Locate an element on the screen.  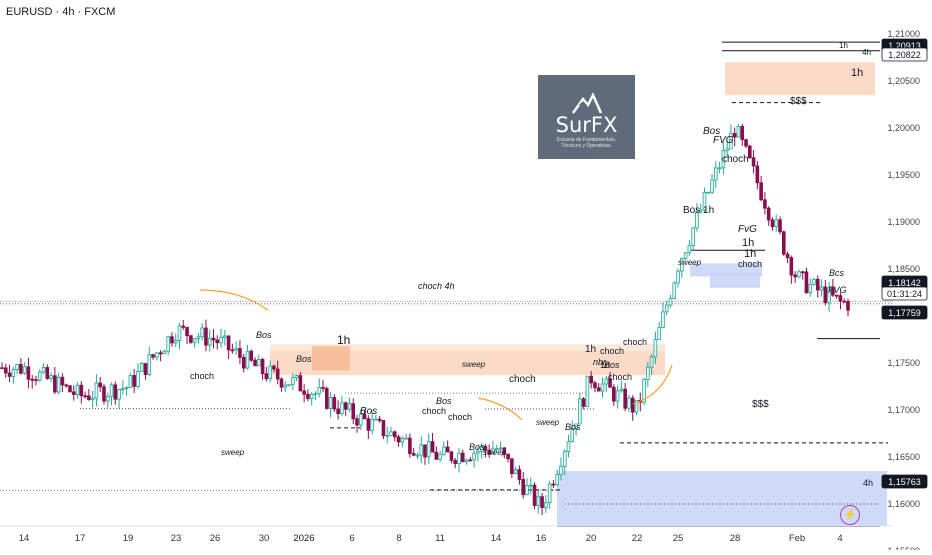
annotation-label: sweep is located at coordinates (233, 452).